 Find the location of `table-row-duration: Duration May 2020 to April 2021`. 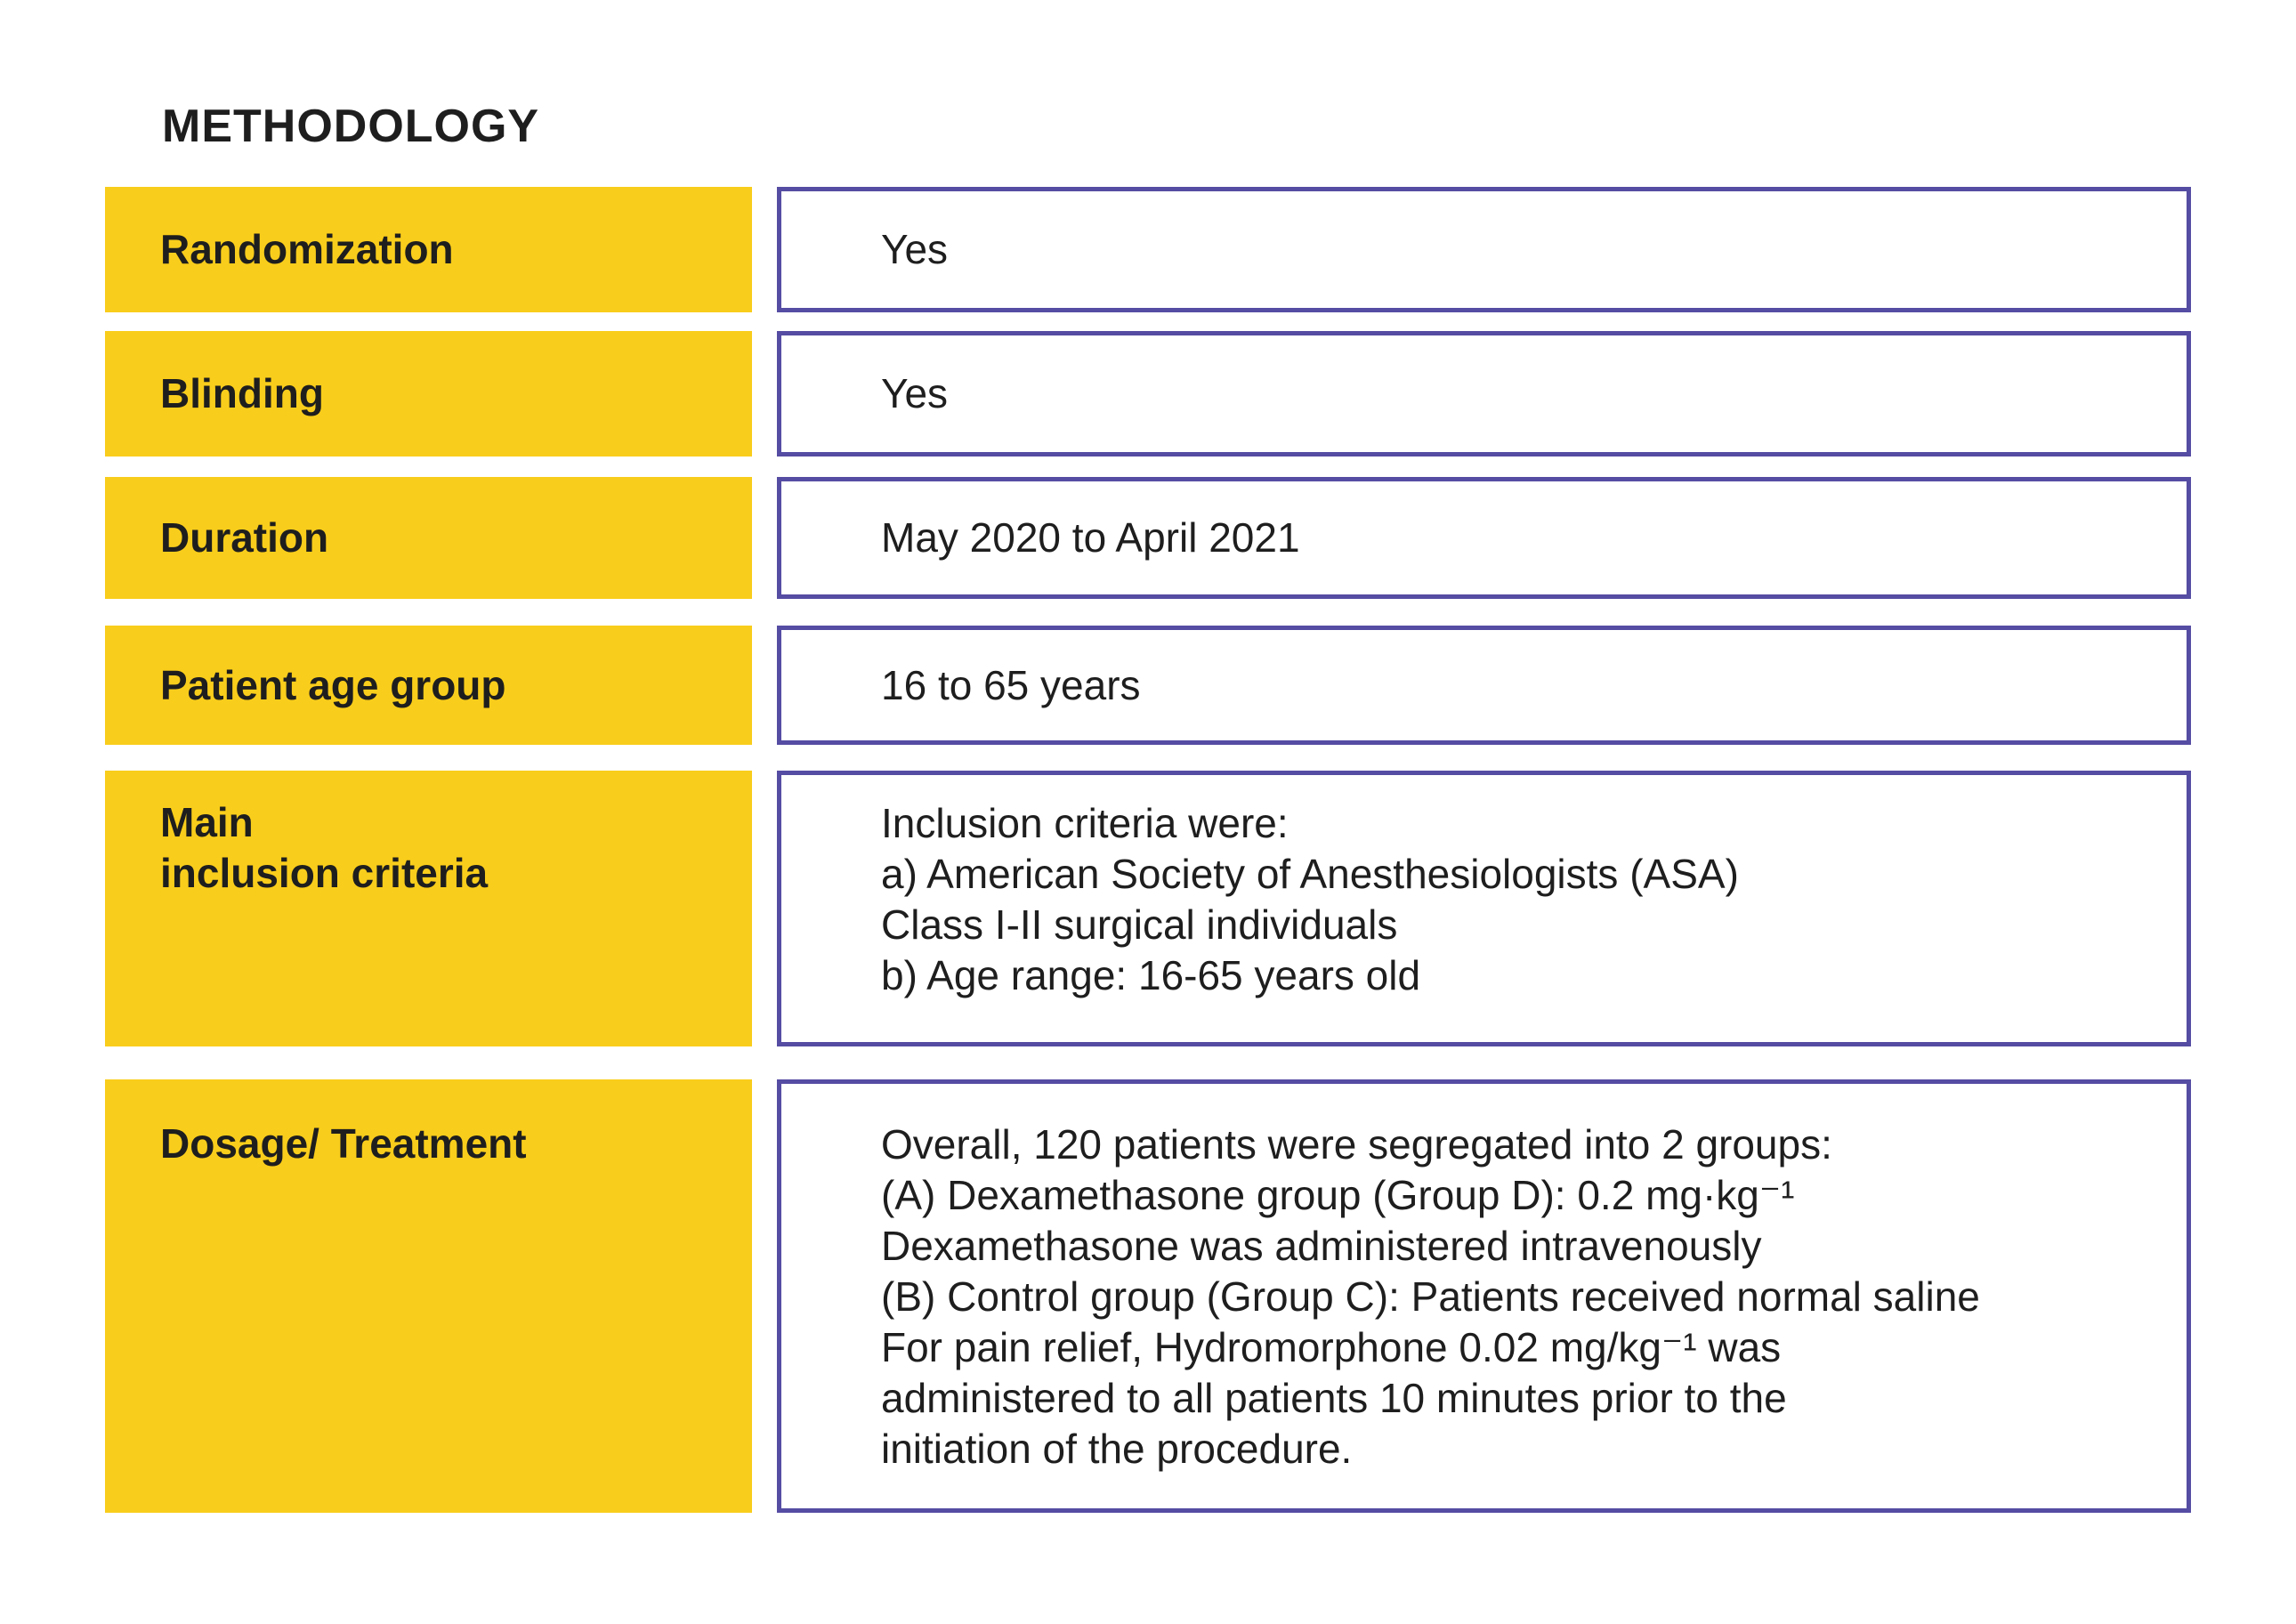

table-row-duration: Duration May 2020 to April 2021 is located at coordinates (1148, 538).